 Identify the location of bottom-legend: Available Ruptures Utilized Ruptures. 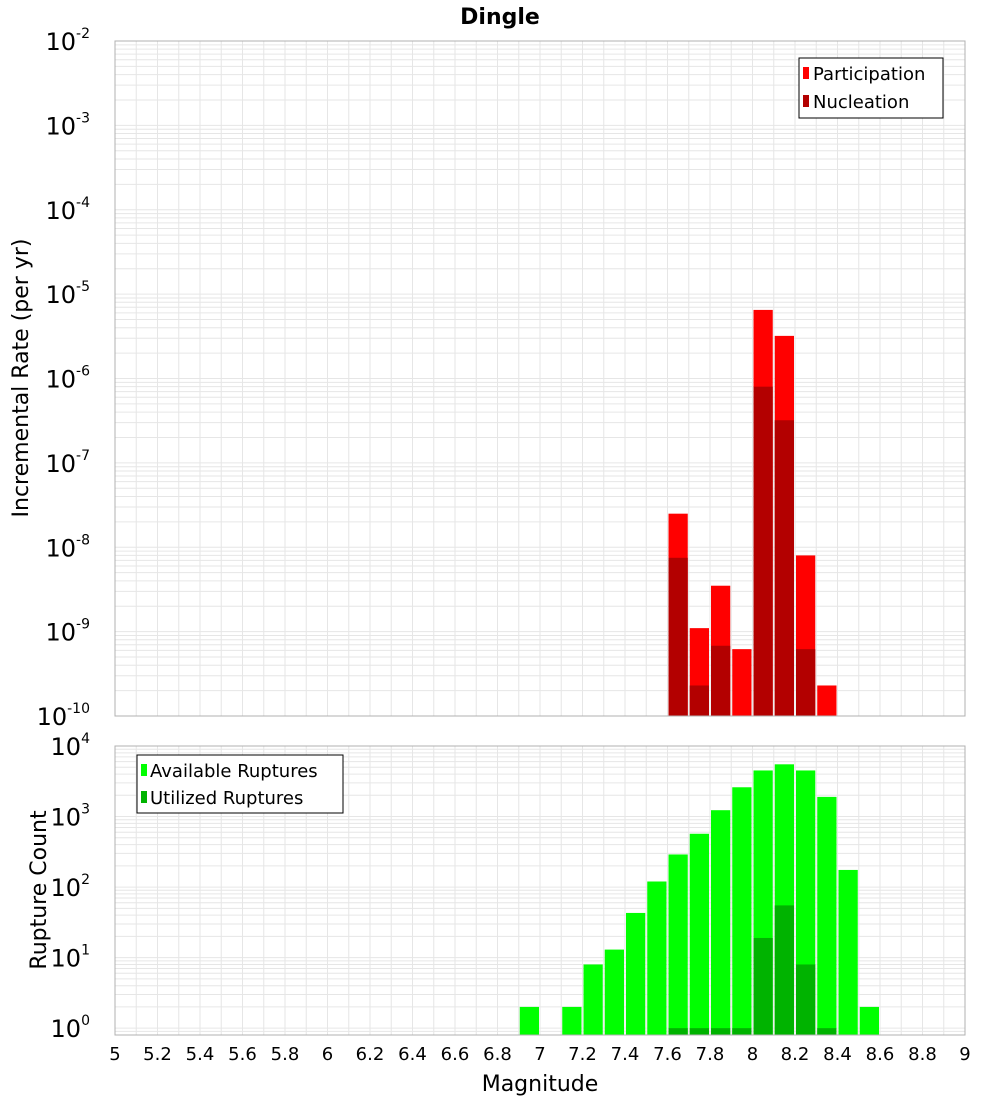
(240, 784).